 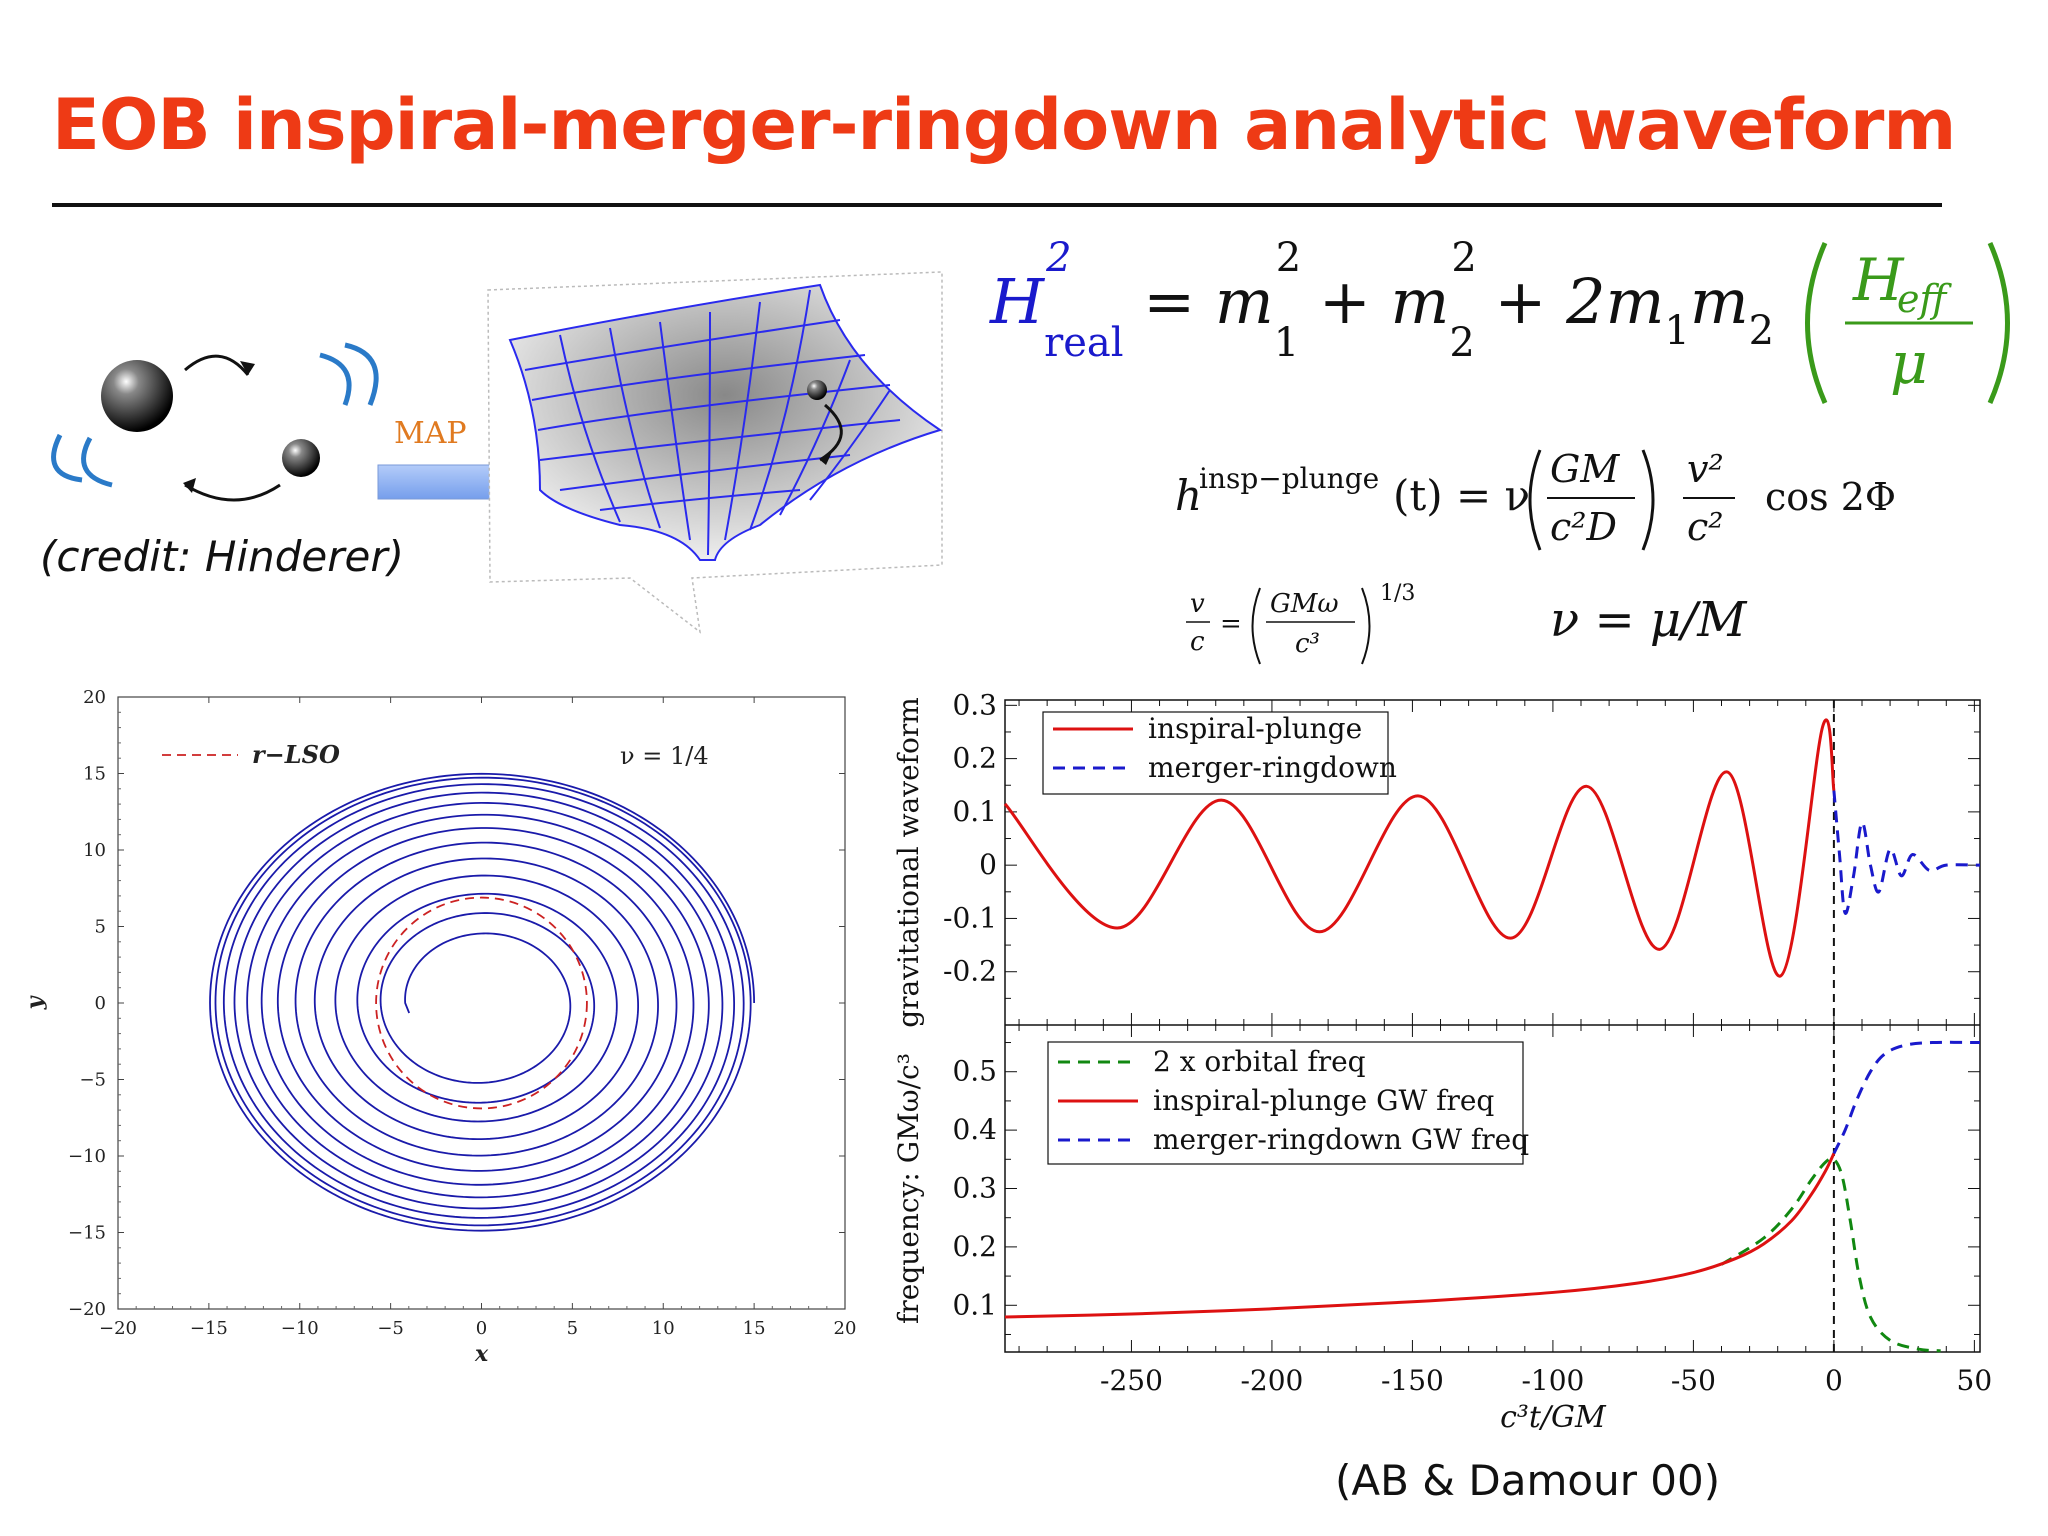 What do you see at coordinates (1272, 767) in the screenshot?
I see `legend-label-ringdown: merger-ringdown` at bounding box center [1272, 767].